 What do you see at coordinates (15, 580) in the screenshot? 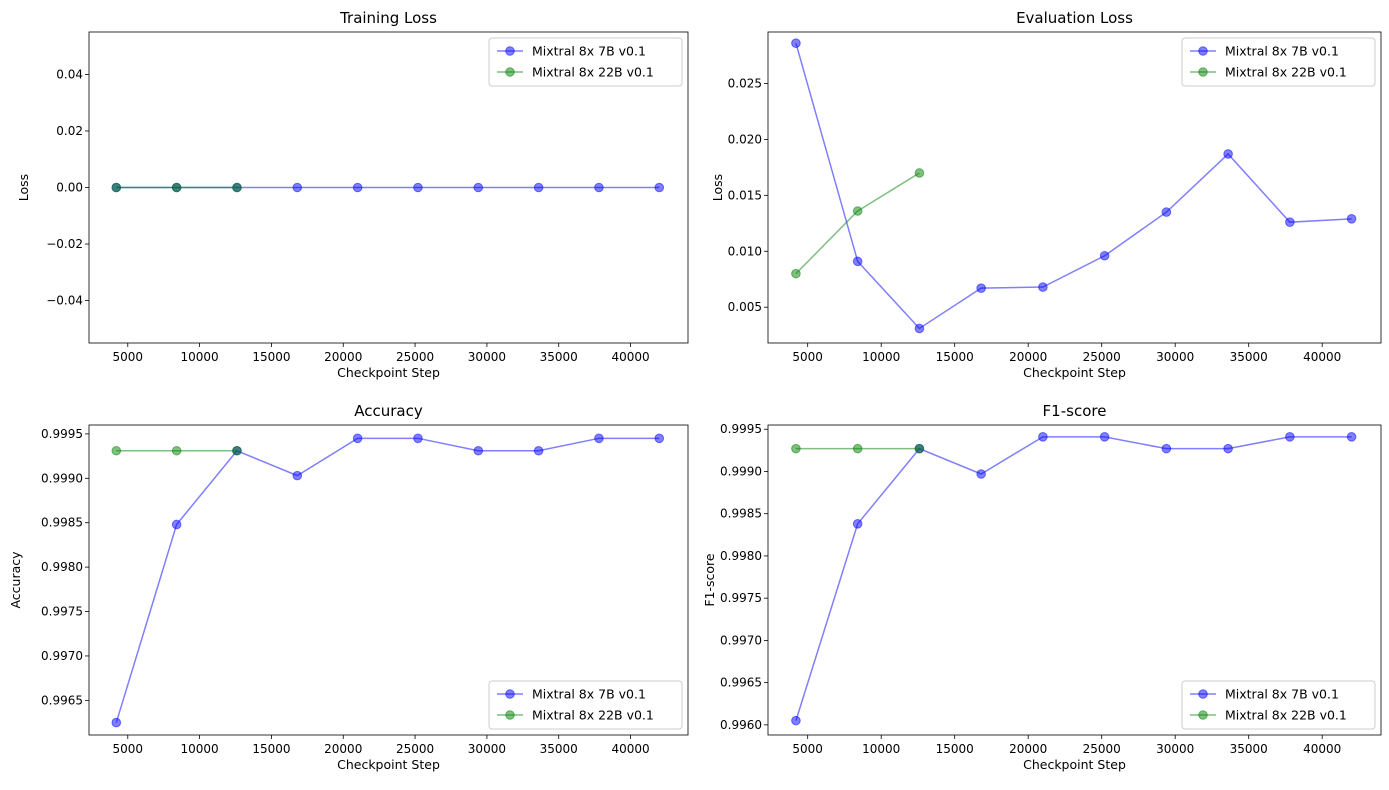
I see `y-axis-label: Accuracy` at bounding box center [15, 580].